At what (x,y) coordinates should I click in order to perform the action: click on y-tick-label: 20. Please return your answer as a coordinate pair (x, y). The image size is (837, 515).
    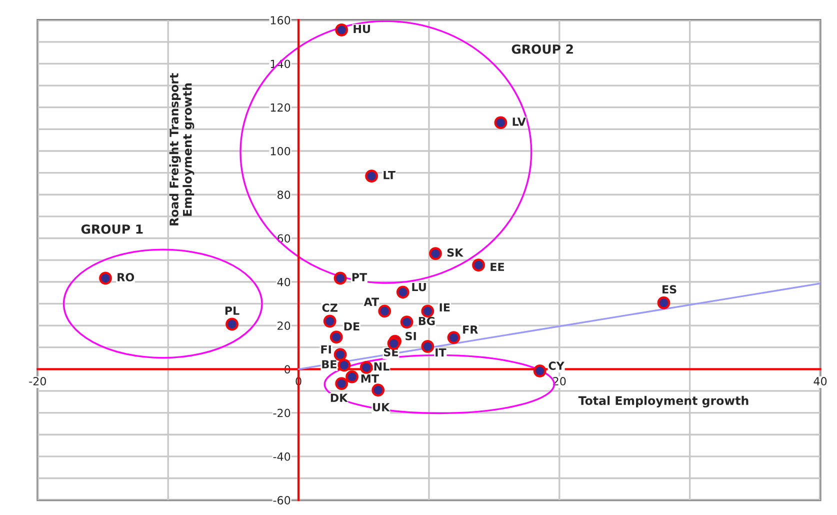
    Looking at the image, I should click on (284, 326).